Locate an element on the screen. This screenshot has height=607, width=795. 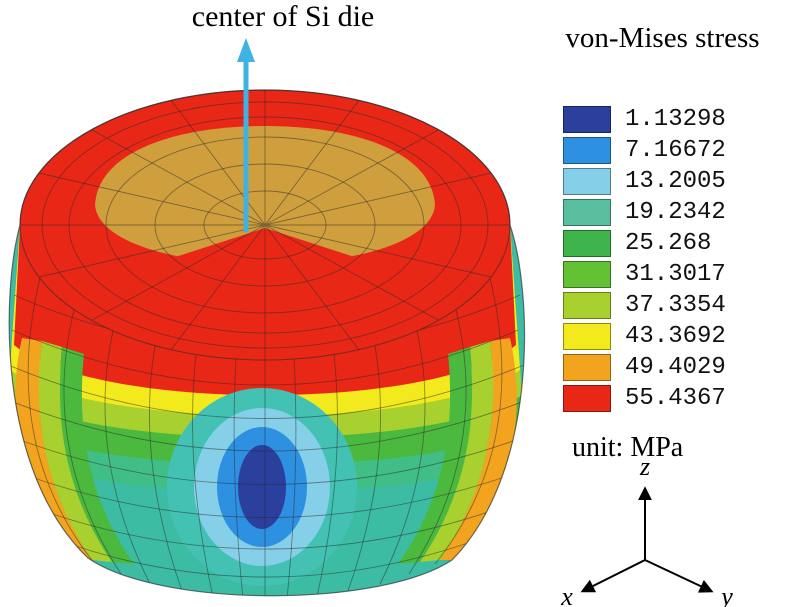
axis-z-label: z is located at coordinates (644, 468).